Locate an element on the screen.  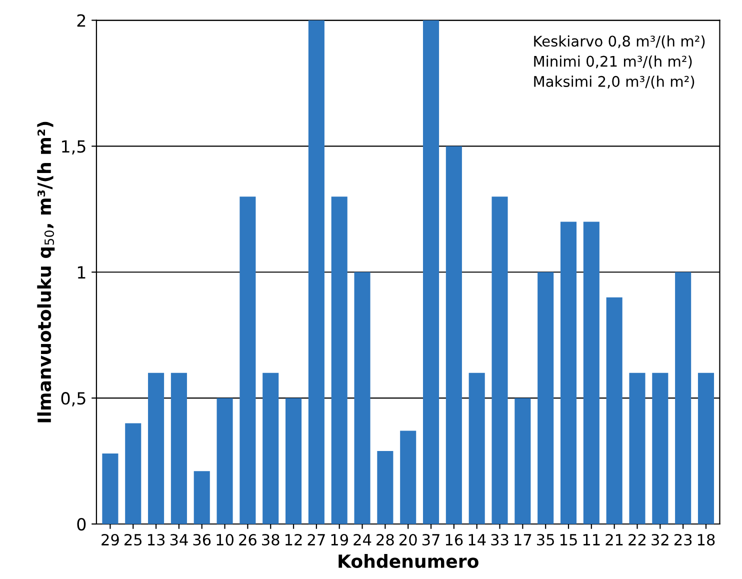
x-tick-label: 37 is located at coordinates (431, 540).